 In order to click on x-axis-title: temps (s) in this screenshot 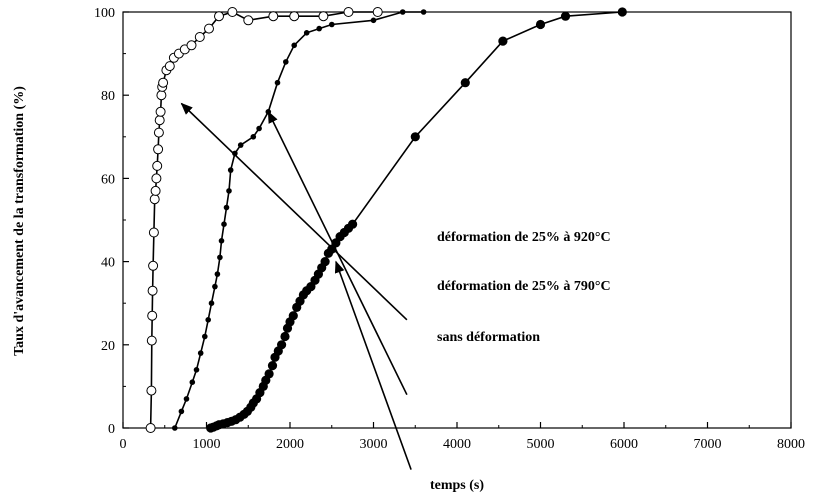, I will do `click(457, 485)`.